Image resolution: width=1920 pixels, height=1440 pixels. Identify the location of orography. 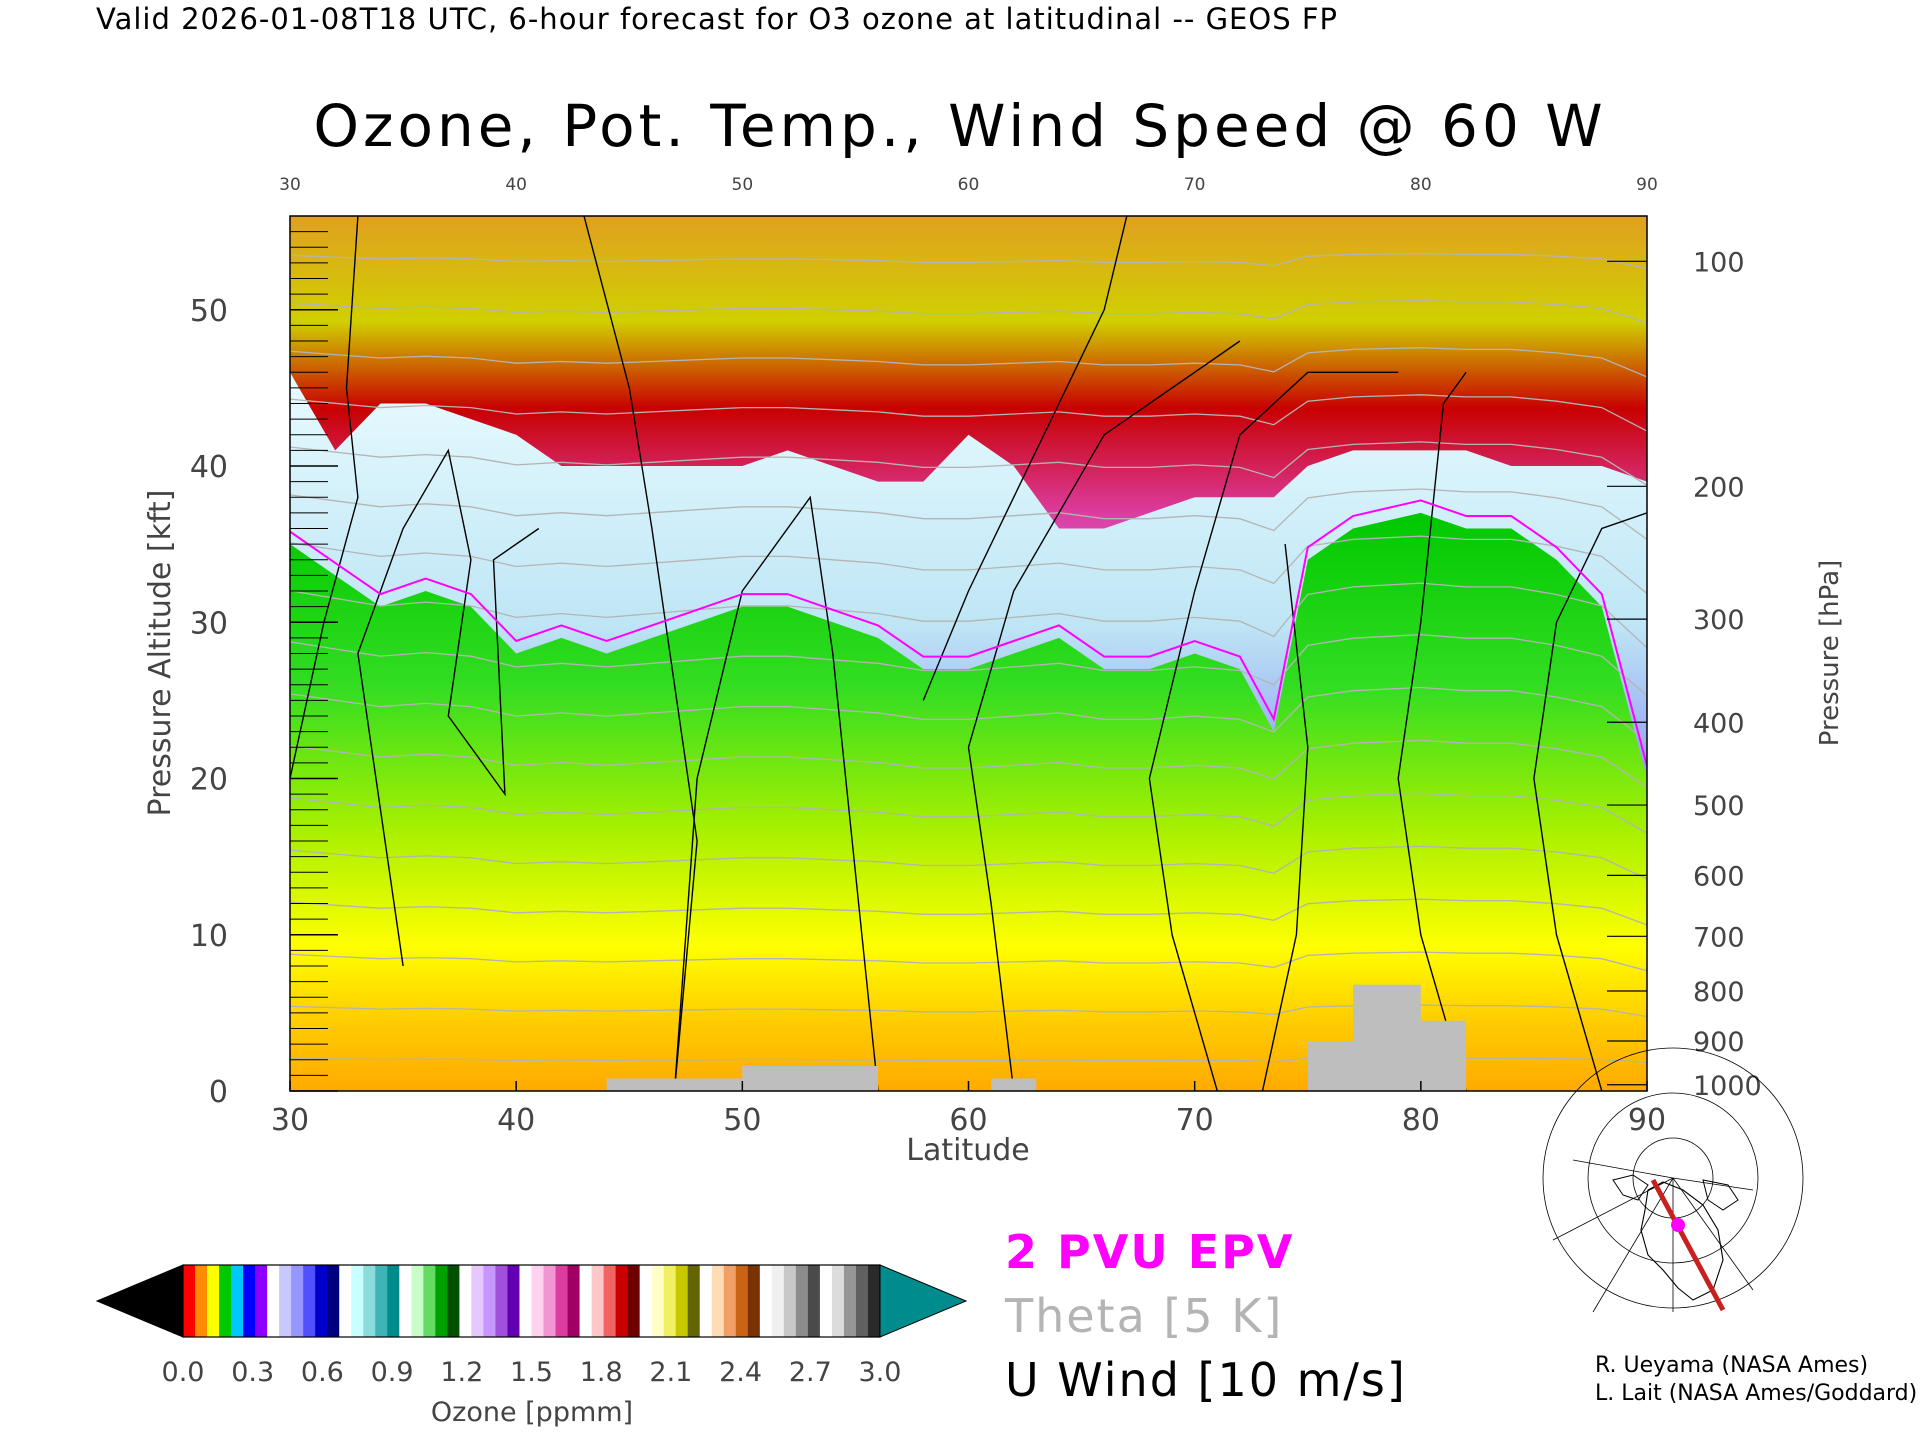
(968, 1037).